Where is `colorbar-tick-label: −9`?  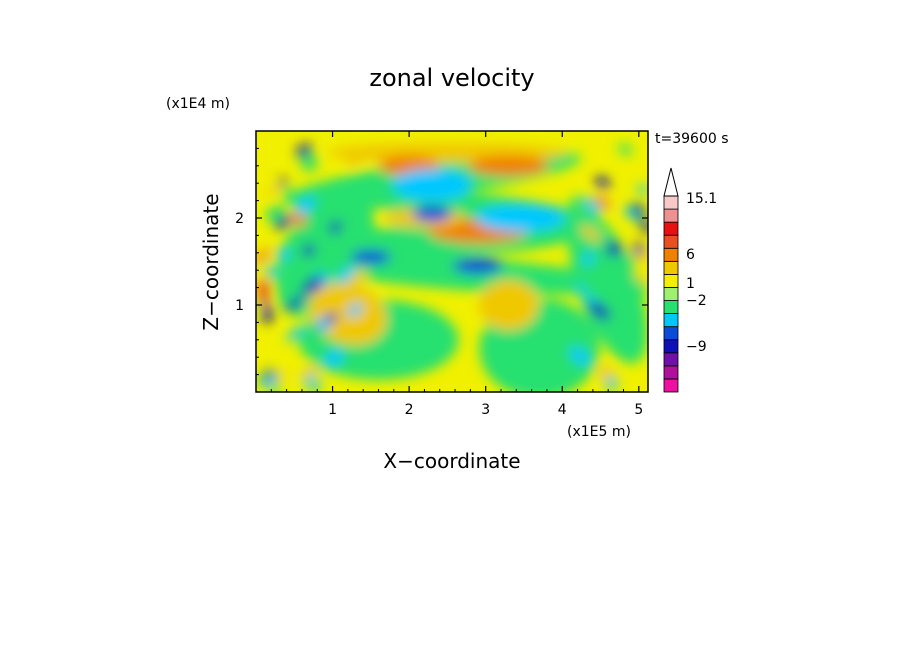 colorbar-tick-label: −9 is located at coordinates (696, 347).